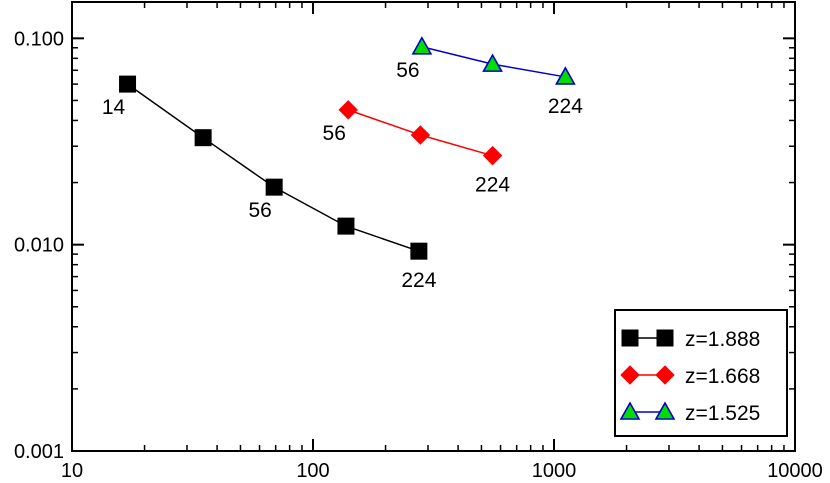 The width and height of the screenshot is (830, 483). I want to click on x-tick-label: 10000, so click(795, 471).